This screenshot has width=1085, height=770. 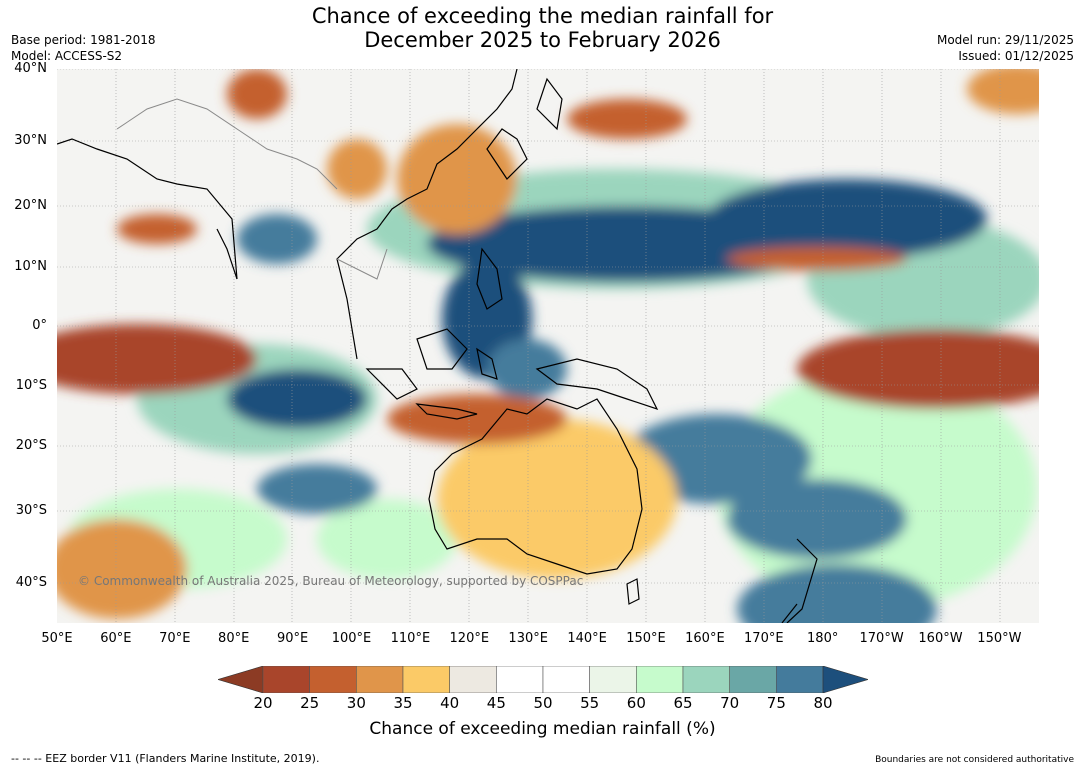 What do you see at coordinates (410, 638) in the screenshot?
I see `lon-label: 110°E` at bounding box center [410, 638].